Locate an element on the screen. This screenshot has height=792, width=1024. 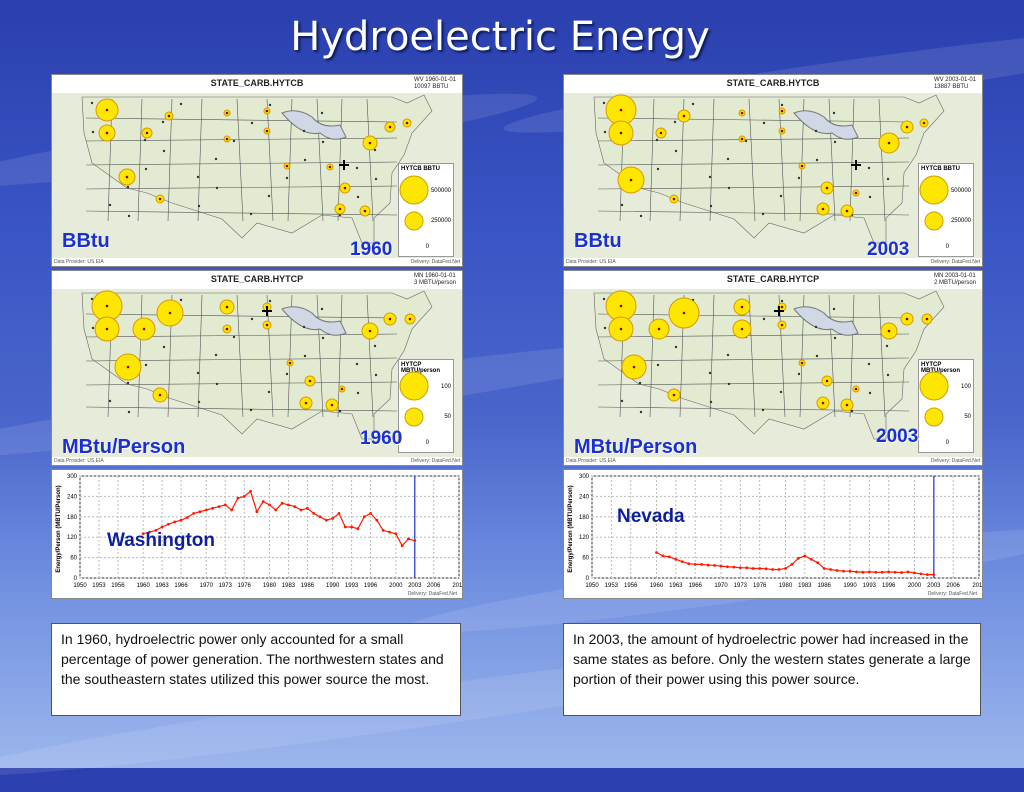
x-tick-label: 1963 is located at coordinates (676, 586).